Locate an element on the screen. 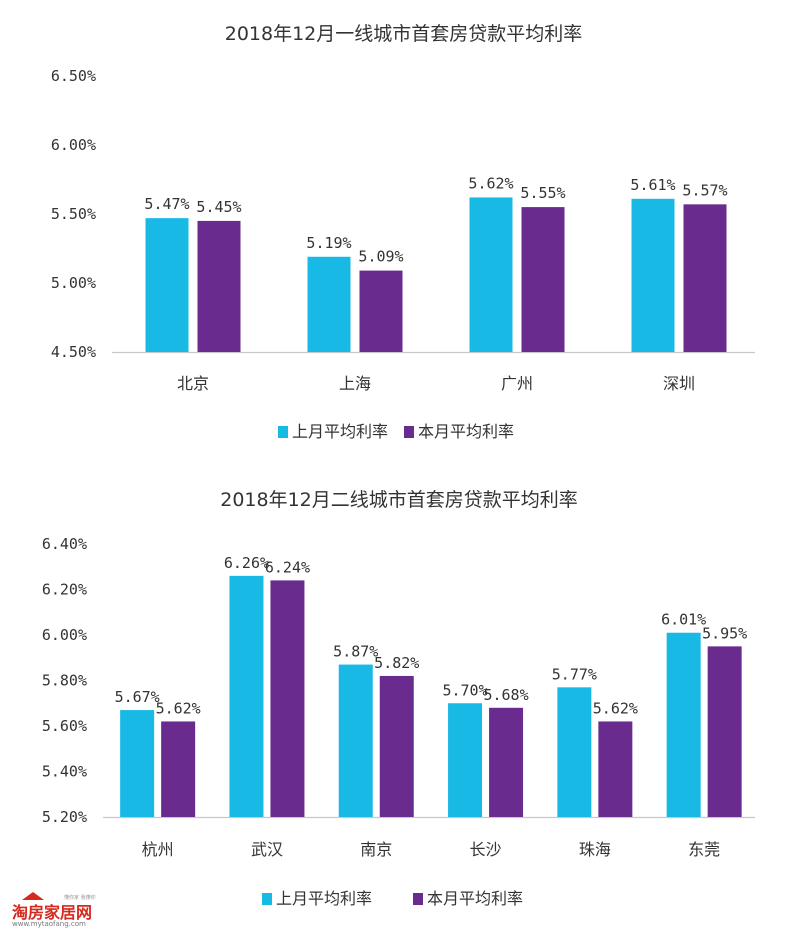 The width and height of the screenshot is (800, 936). data-label: 5.45% is located at coordinates (218, 207).